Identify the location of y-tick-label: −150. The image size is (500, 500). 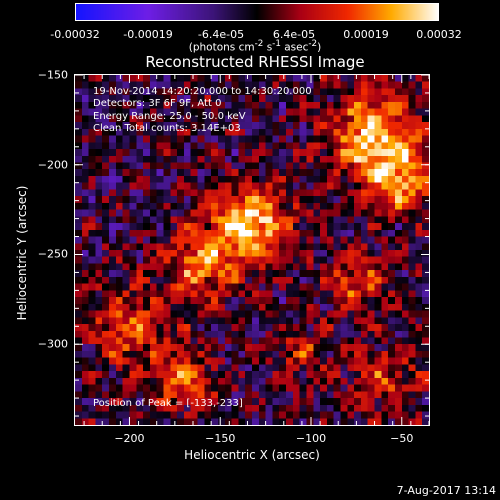
(52, 75).